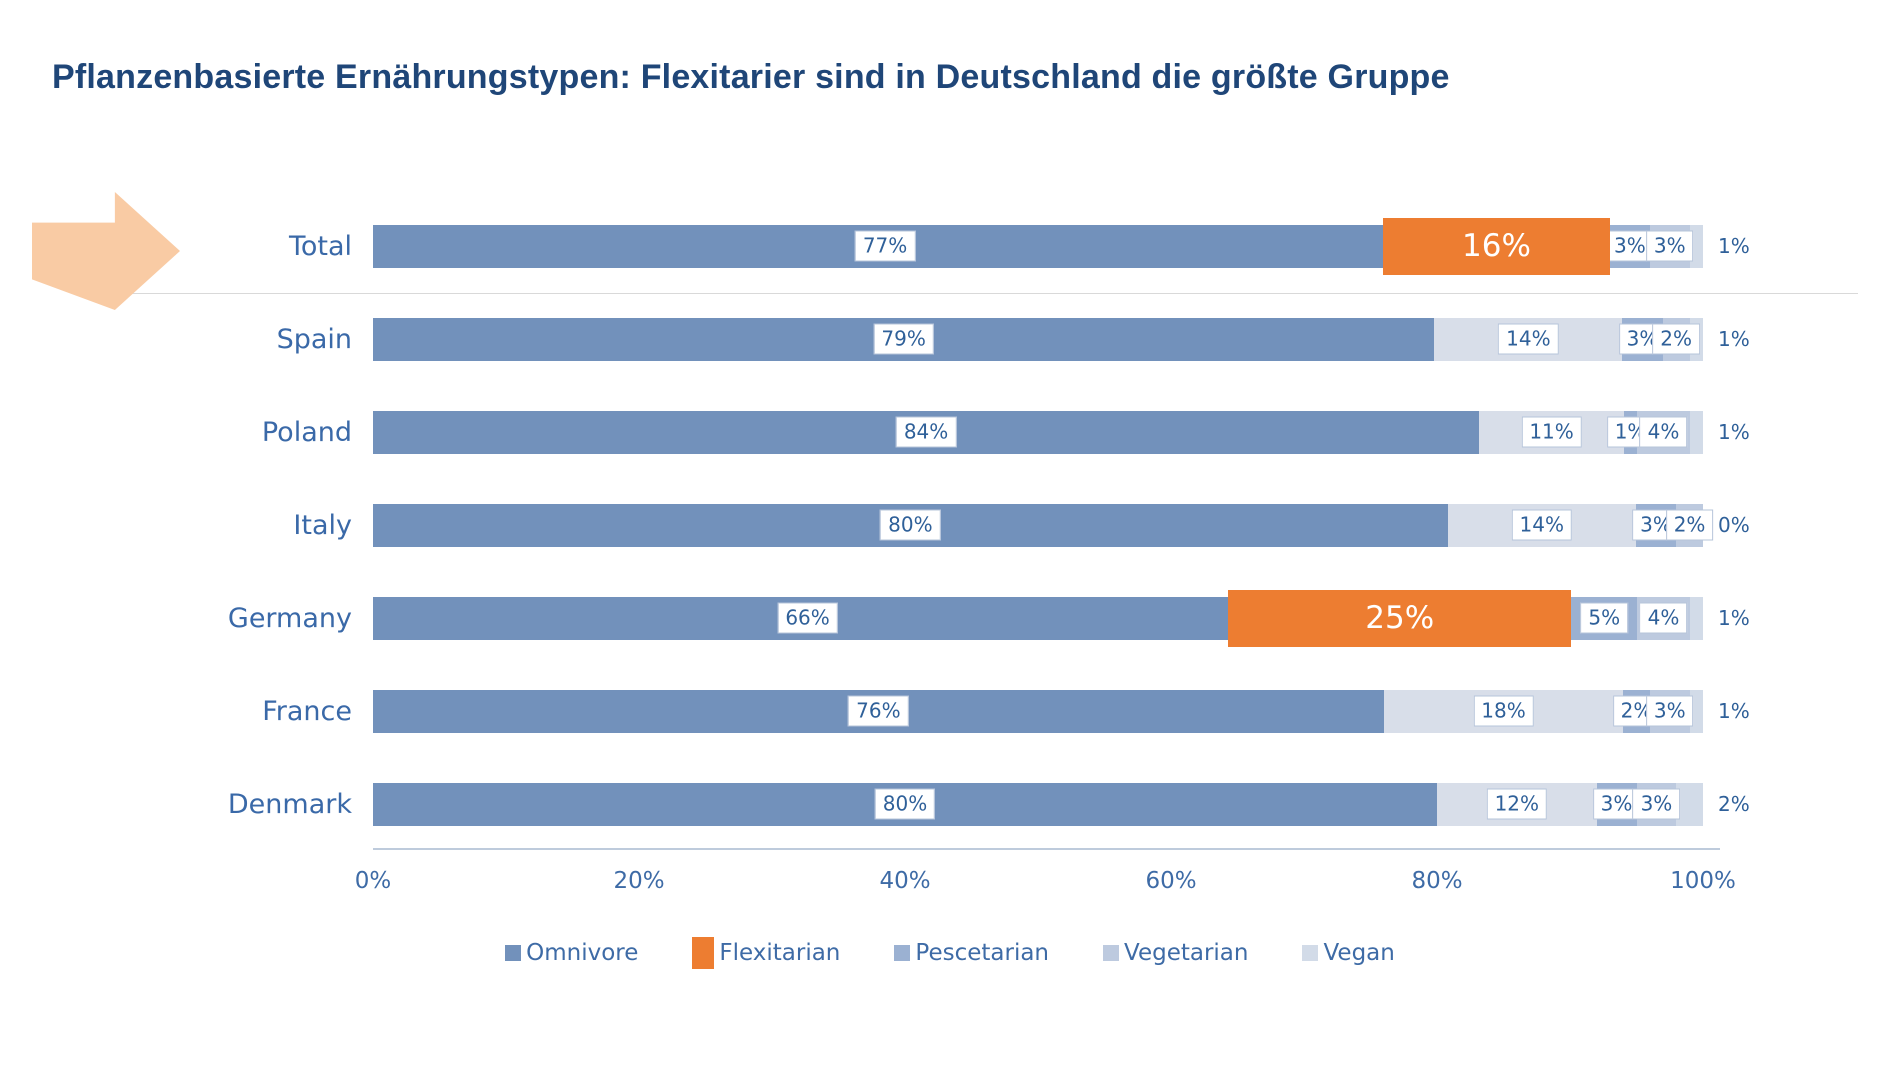 The height and width of the screenshot is (1069, 1900). What do you see at coordinates (1689, 804) in the screenshot?
I see `segment-vegan-denmark` at bounding box center [1689, 804].